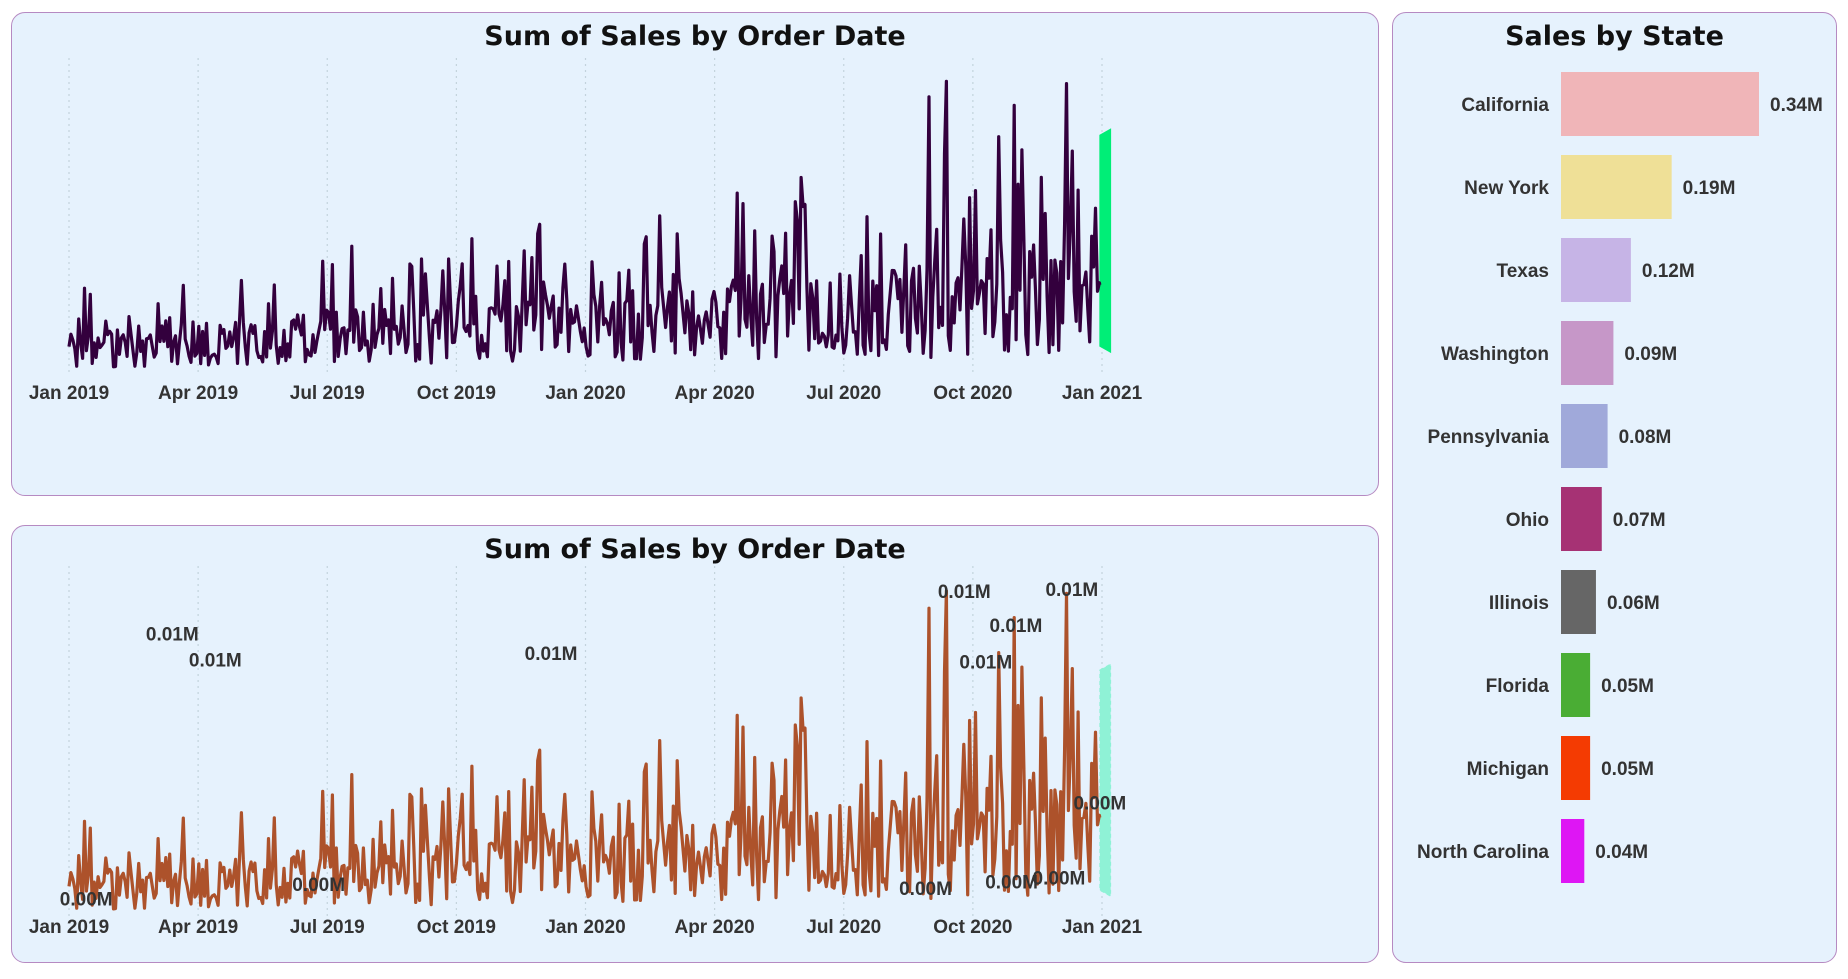 The height and width of the screenshot is (979, 1848). What do you see at coordinates (1483, 852) in the screenshot?
I see `category-label: North Carolina` at bounding box center [1483, 852].